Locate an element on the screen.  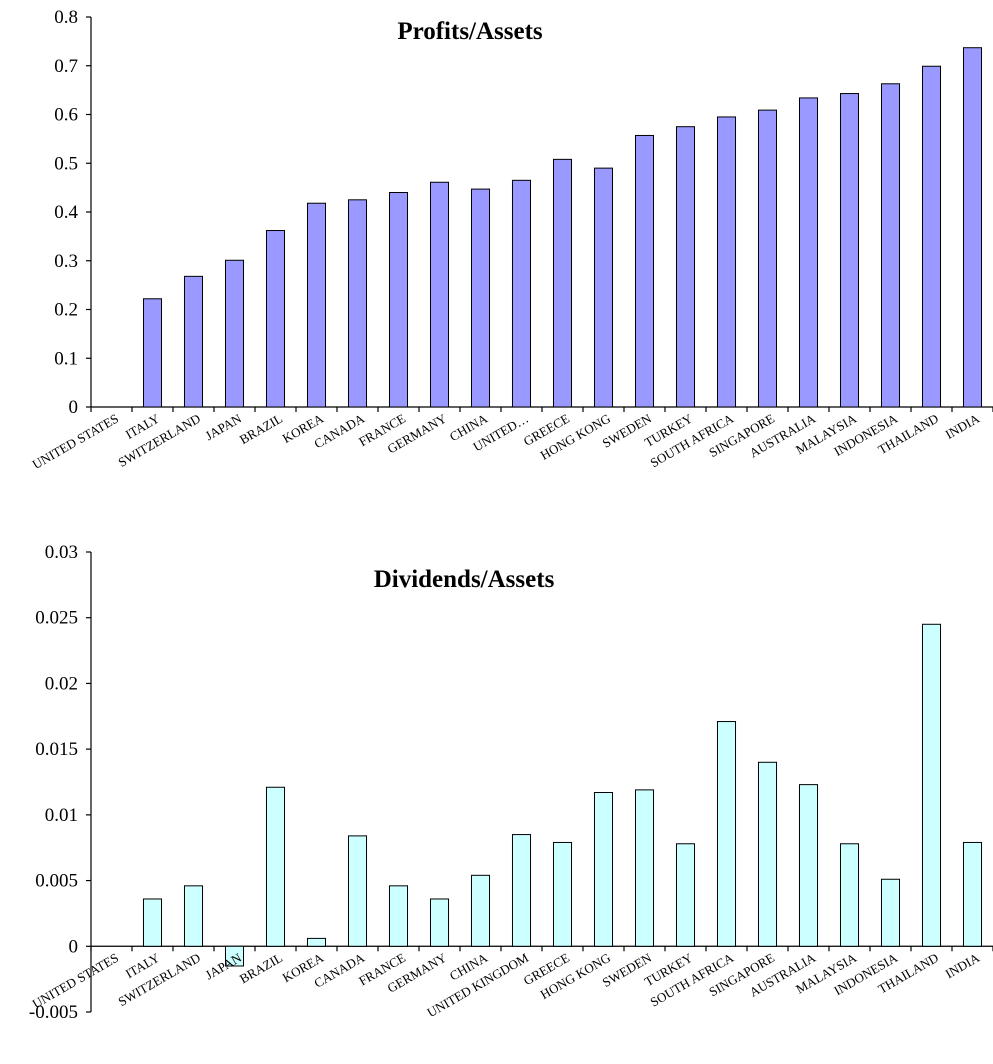
chart-title: Dividends/Assets is located at coordinates (464, 579).